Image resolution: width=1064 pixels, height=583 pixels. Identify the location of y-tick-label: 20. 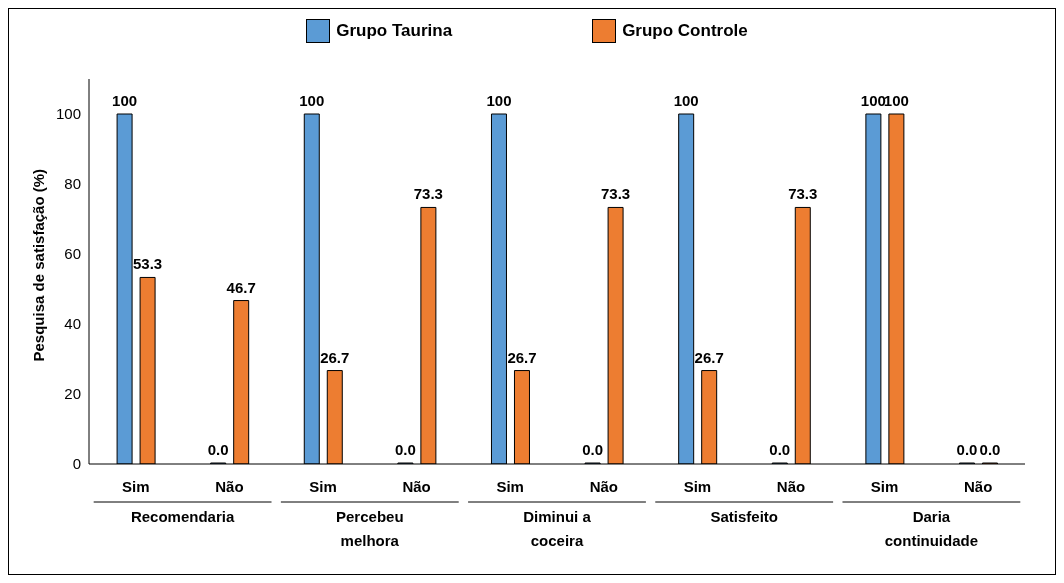
(72, 394).